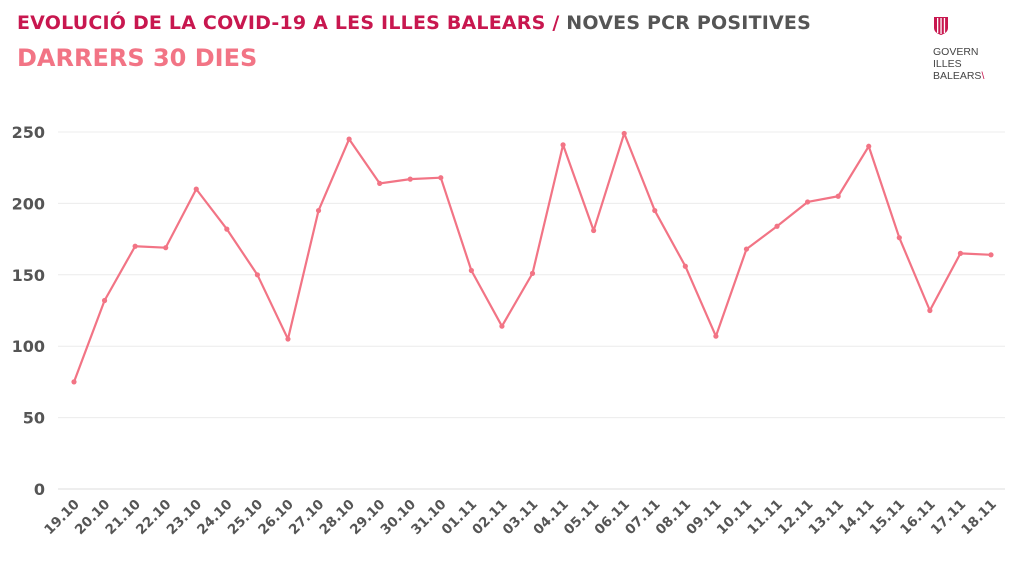 This screenshot has width=1024, height=576. What do you see at coordinates (941, 26) in the screenshot?
I see `shield-icon` at bounding box center [941, 26].